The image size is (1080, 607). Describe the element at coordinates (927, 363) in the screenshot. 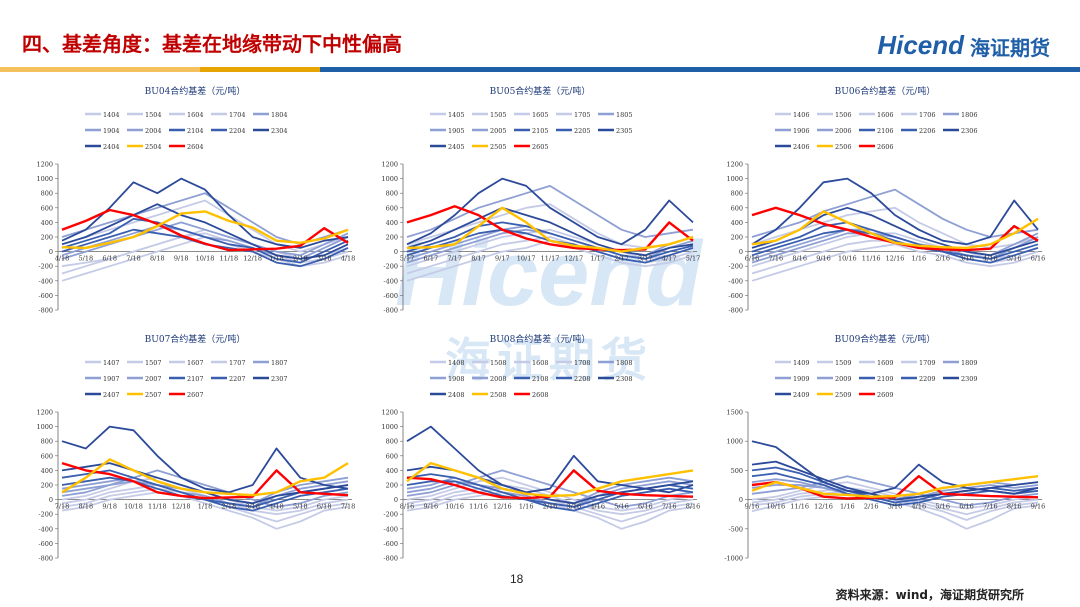

I see `legend-label: 1709` at that location.